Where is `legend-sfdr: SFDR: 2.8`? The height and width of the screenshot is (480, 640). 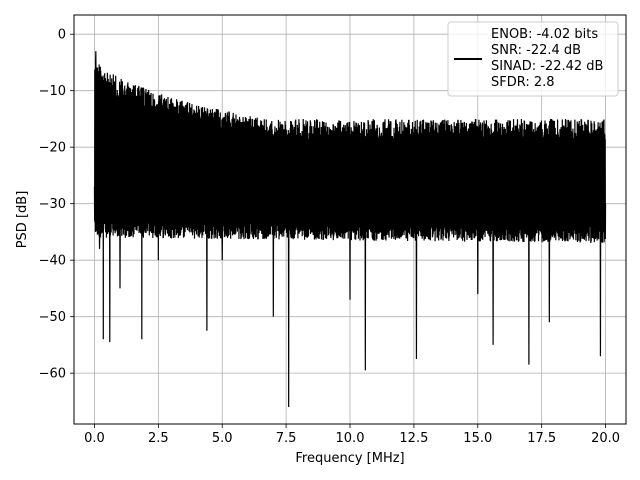
legend-sfdr: SFDR: 2.8 is located at coordinates (523, 82).